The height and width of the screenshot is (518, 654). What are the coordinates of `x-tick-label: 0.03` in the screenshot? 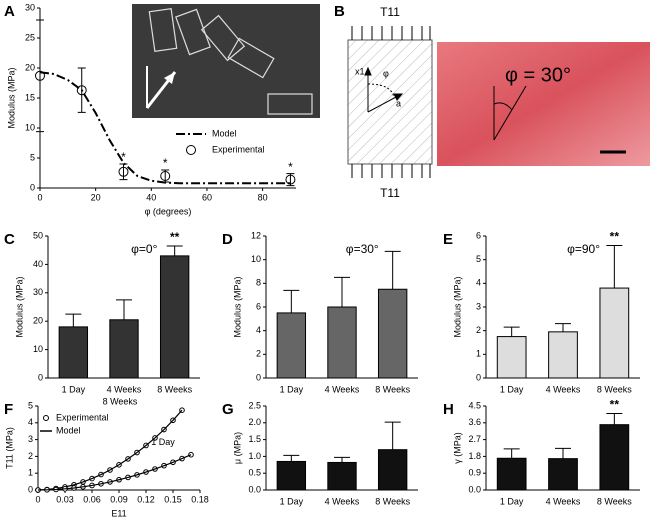 It's located at (65, 499).